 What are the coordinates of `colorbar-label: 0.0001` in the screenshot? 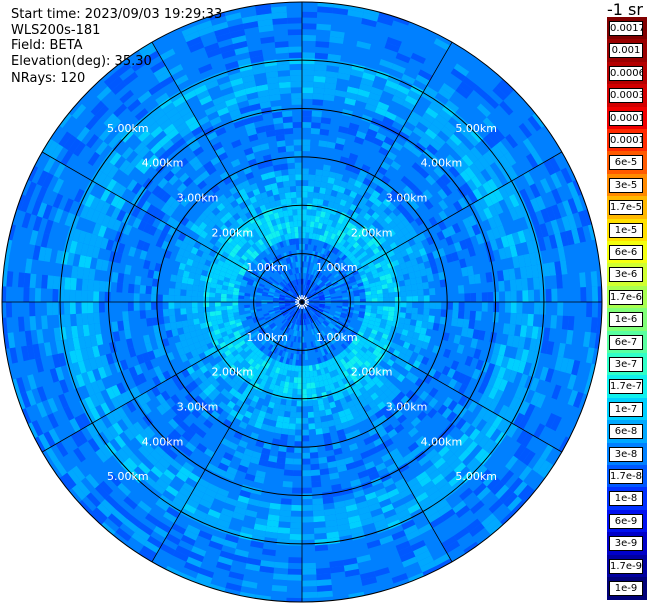 It's located at (626, 140).